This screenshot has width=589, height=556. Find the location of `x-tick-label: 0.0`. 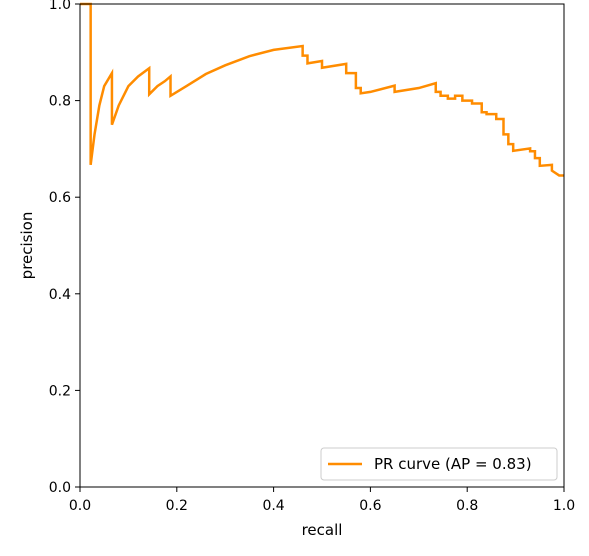

x-tick-label: 0.0 is located at coordinates (80, 506).